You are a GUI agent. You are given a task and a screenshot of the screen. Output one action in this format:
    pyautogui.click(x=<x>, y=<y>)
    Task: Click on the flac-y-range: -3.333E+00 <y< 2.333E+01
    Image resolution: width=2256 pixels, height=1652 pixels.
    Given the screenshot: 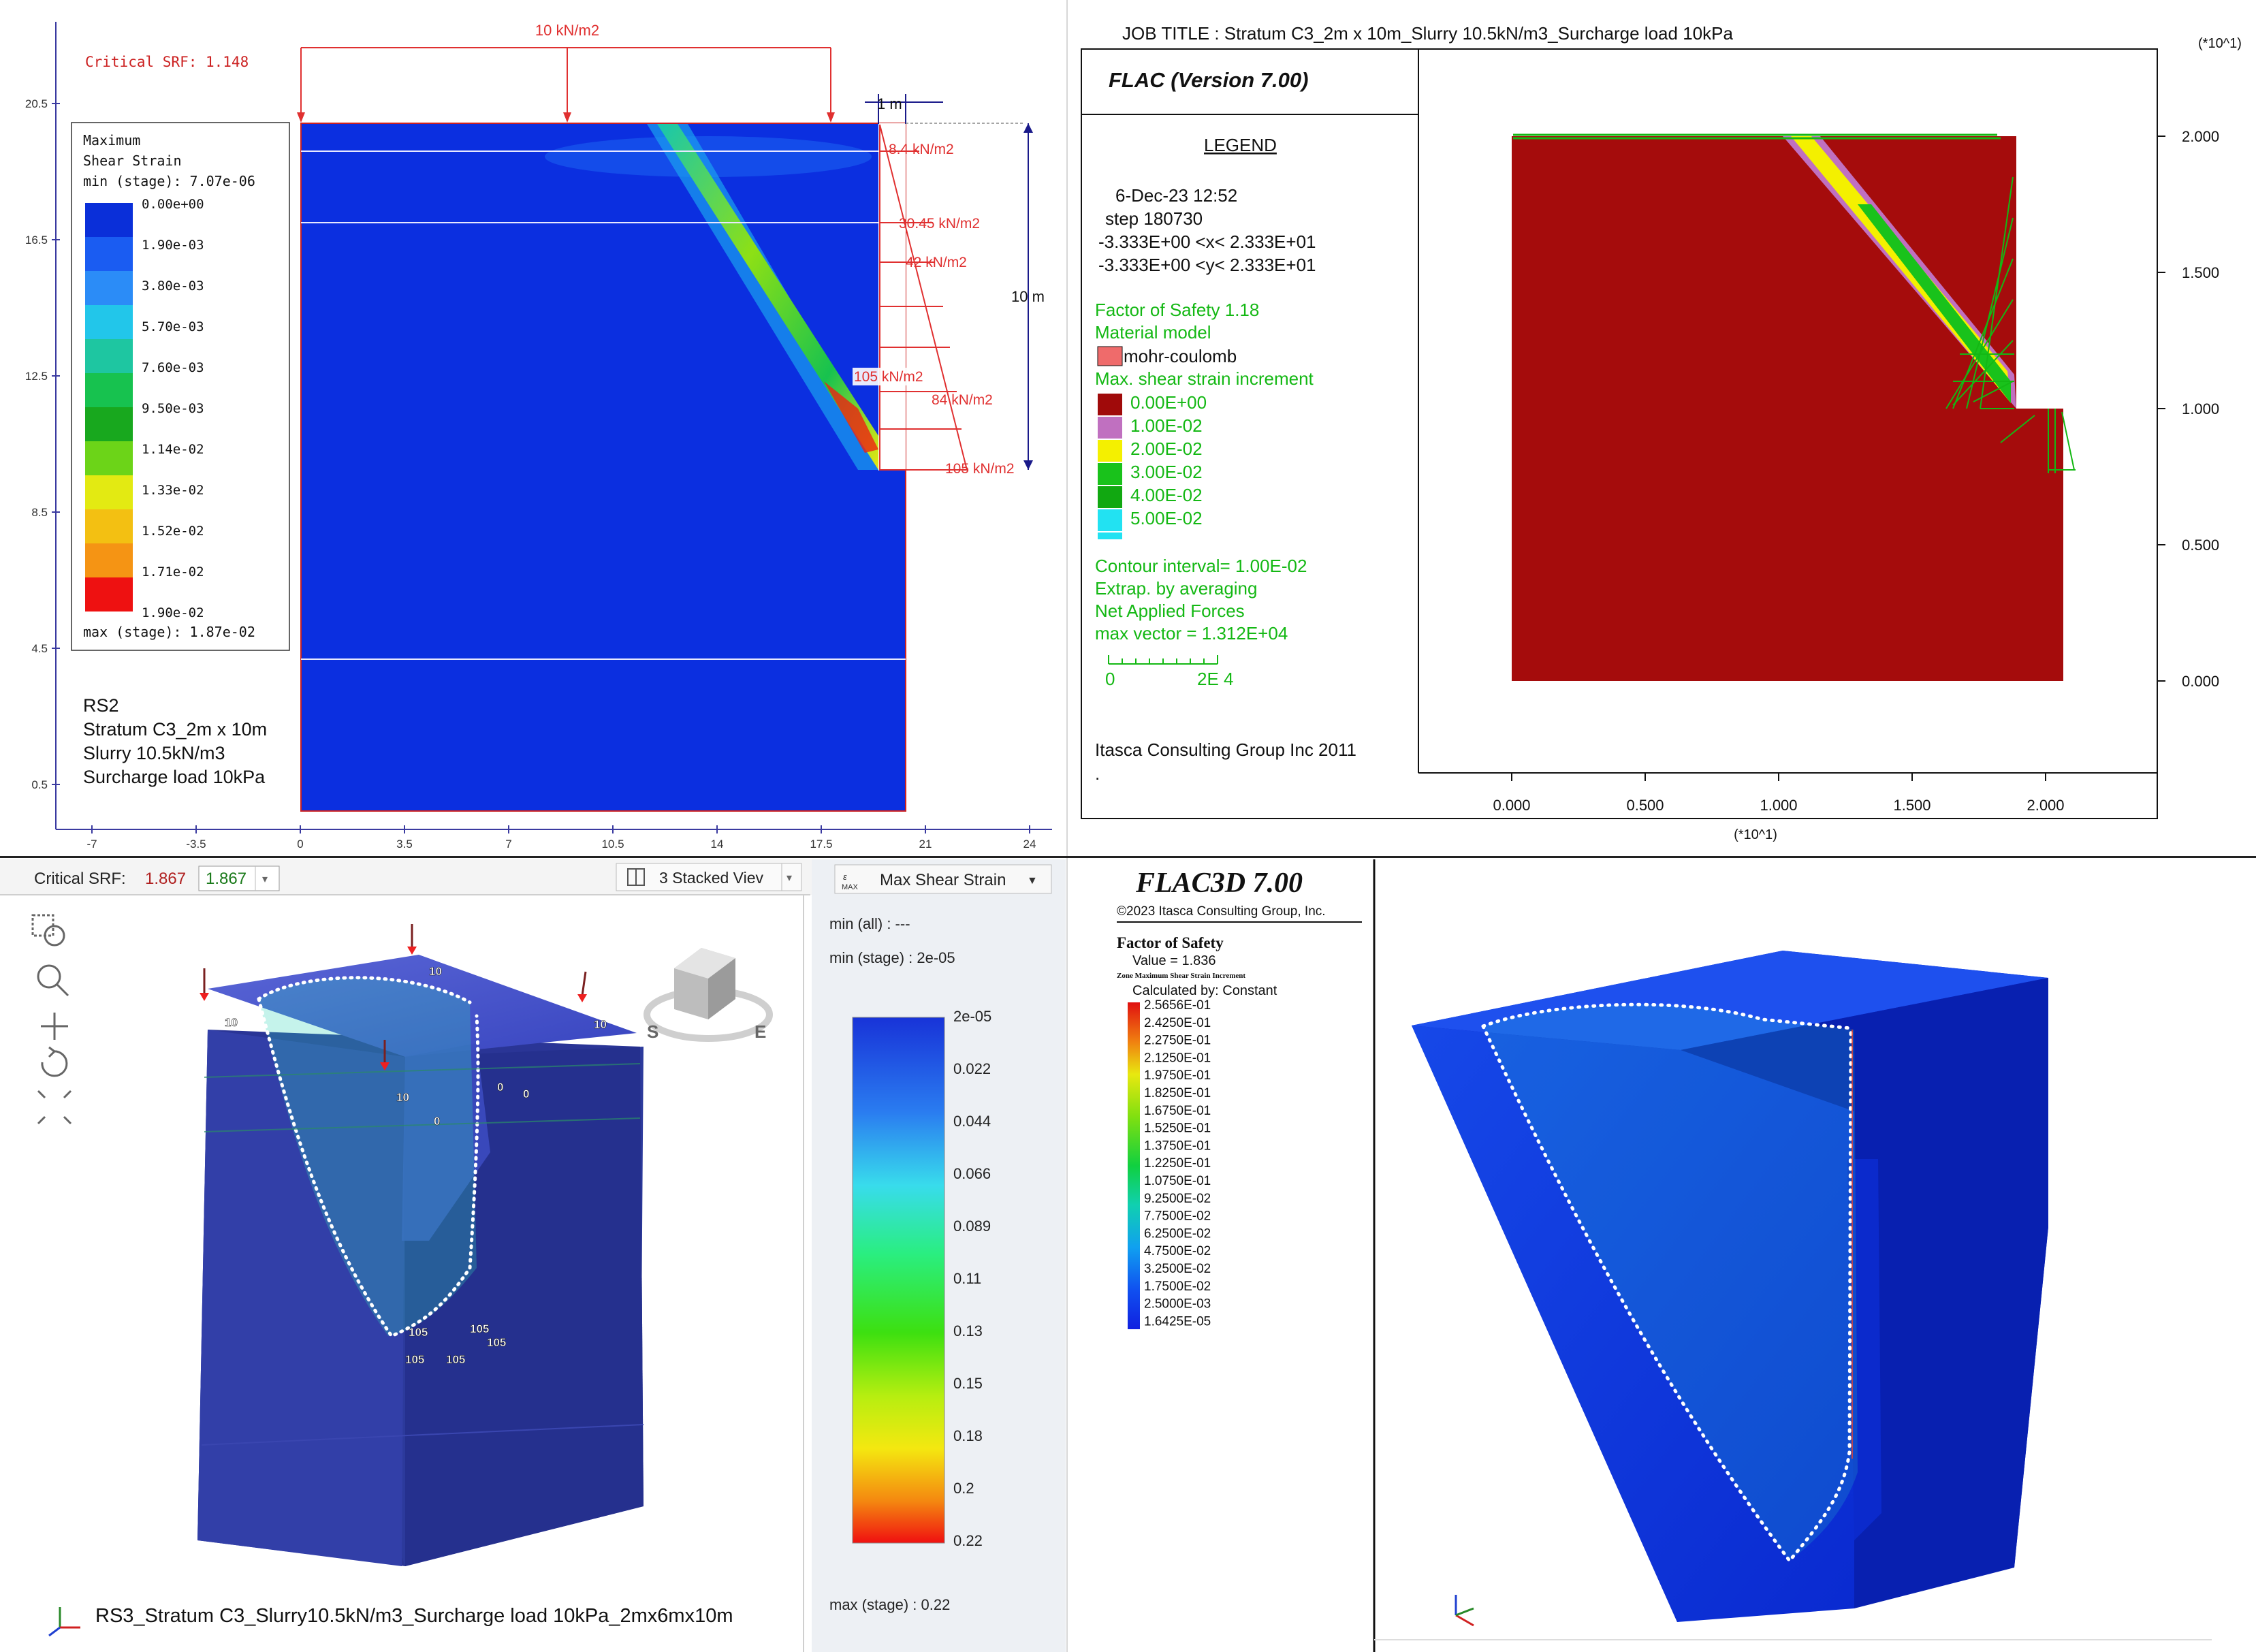 What is the action you would take?
    pyautogui.click(x=1207, y=265)
    